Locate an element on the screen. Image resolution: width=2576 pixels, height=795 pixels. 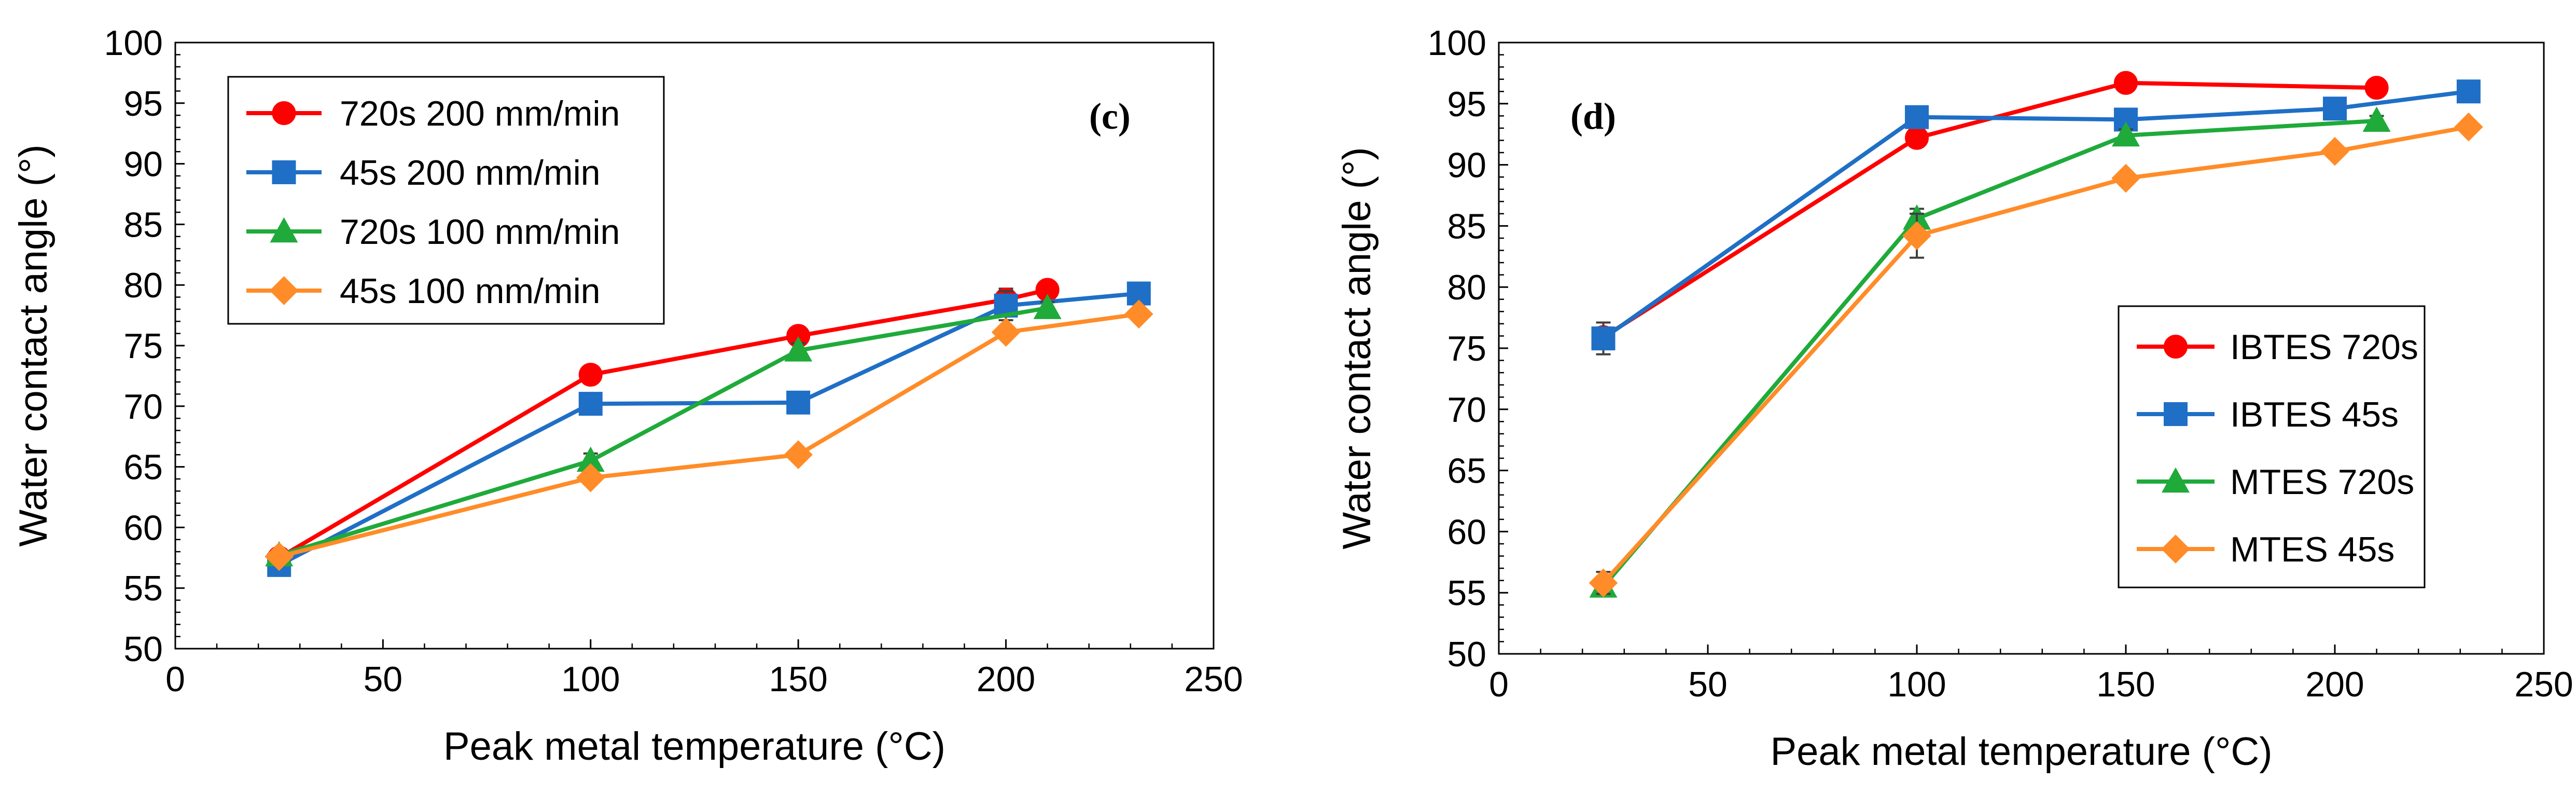
legend-entry-label: 45s 200 mm/min is located at coordinates (470, 173).